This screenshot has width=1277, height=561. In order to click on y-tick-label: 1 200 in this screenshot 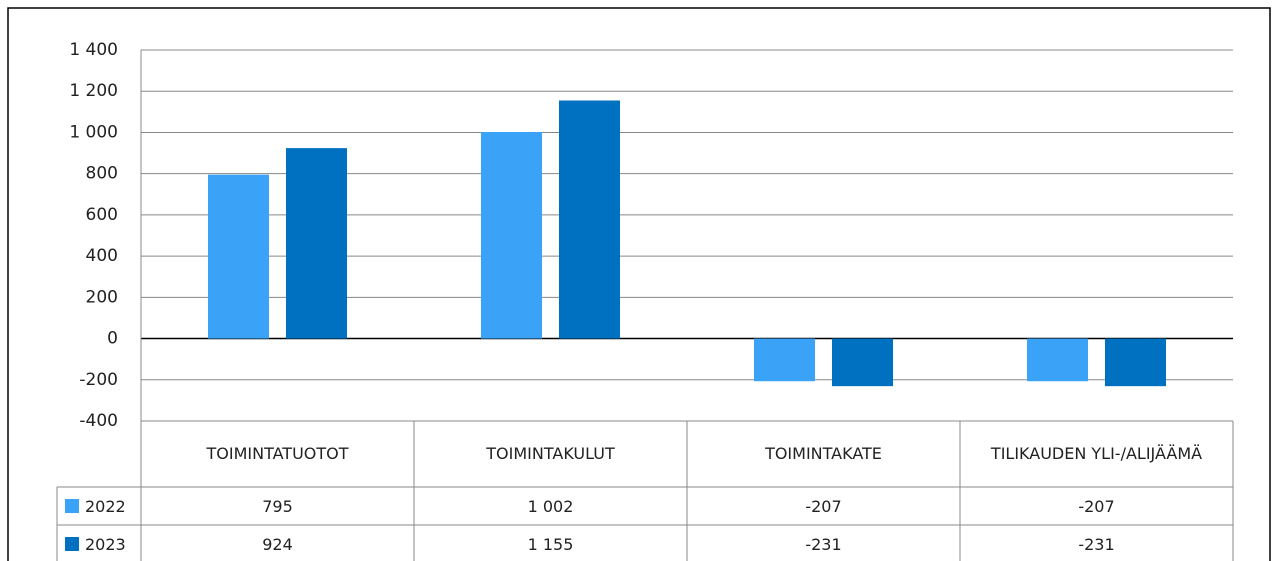, I will do `click(93, 91)`.